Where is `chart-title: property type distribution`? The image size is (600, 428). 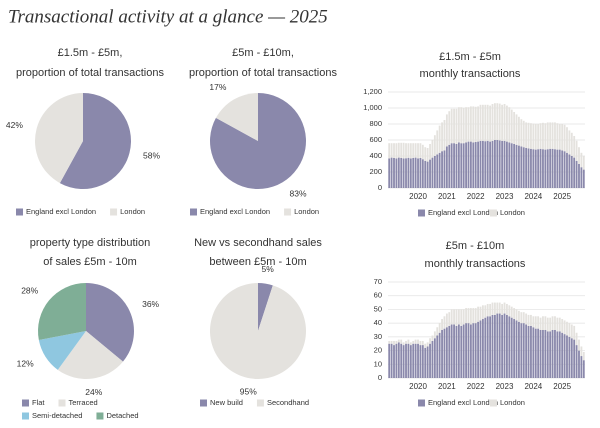 chart-title: property type distribution is located at coordinates (90, 243).